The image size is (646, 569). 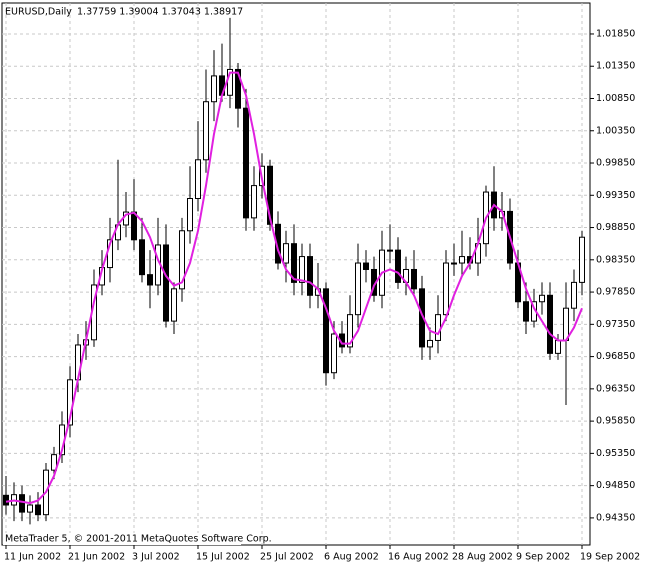 I want to click on x-tick-label: 6 Aug 2002, so click(x=351, y=557).